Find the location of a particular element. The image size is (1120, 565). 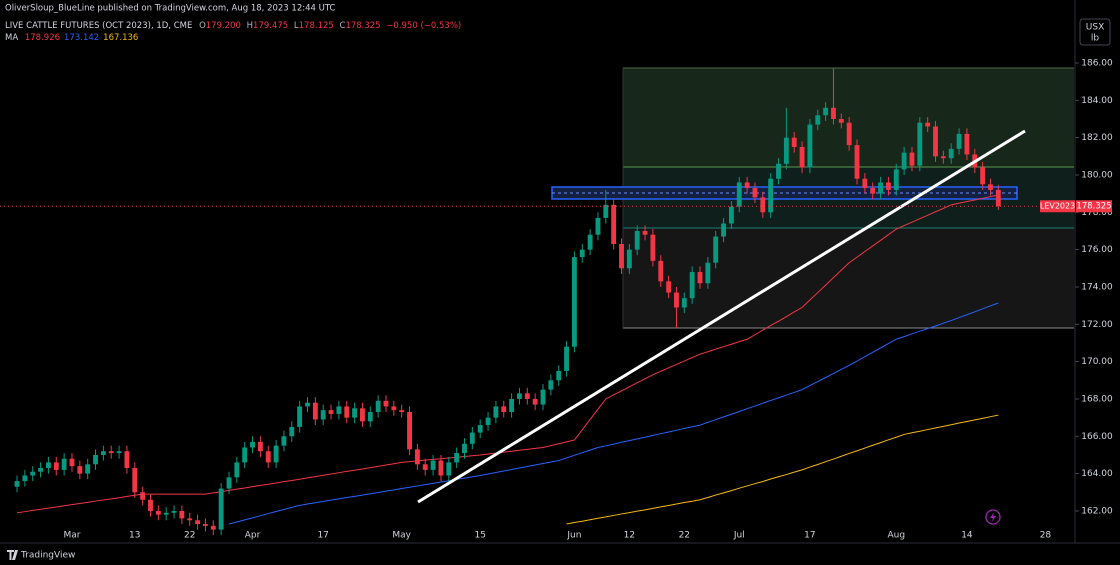

ohlc-key: H is located at coordinates (250, 26).